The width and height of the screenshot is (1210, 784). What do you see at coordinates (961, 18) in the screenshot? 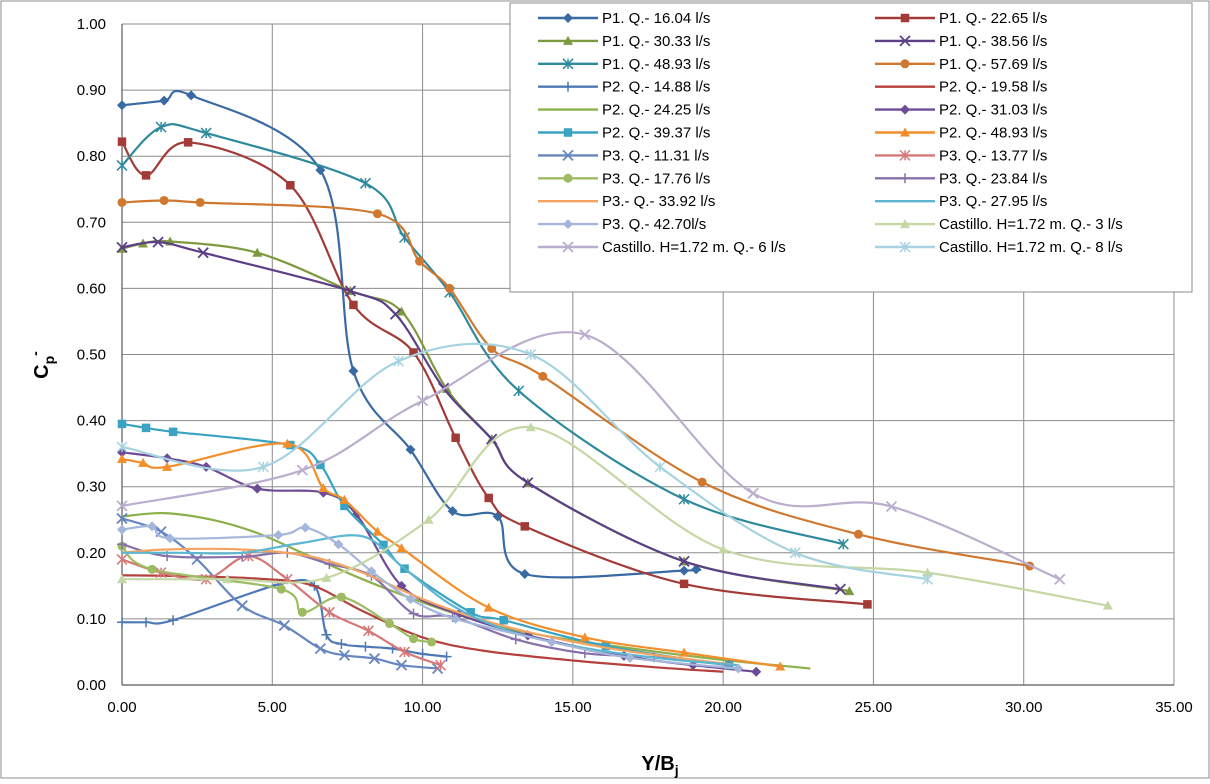
I see `legend-entry-p1-q-22-65-l-s: P1. Q.- 22.65 l/s` at bounding box center [961, 18].